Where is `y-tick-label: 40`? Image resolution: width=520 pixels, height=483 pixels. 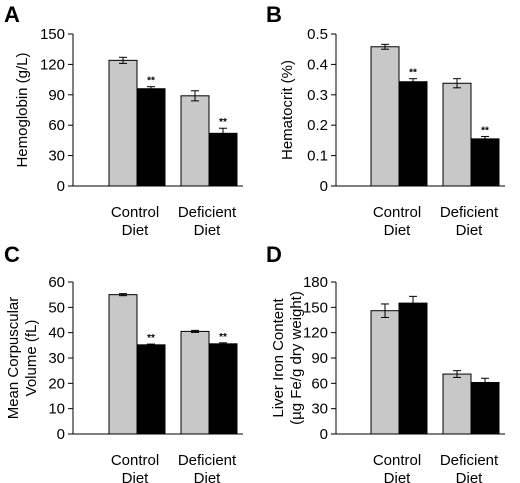
y-tick-label: 40 is located at coordinates (56, 333).